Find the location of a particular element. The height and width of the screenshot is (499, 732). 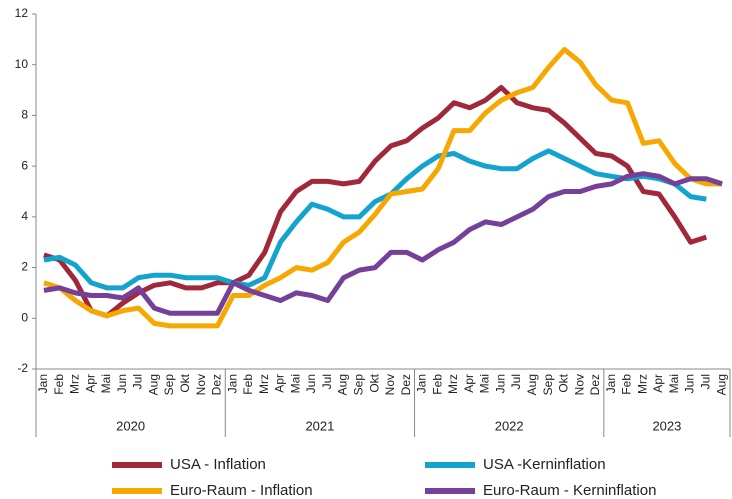

y-tick-label: 0 is located at coordinates (24, 317).